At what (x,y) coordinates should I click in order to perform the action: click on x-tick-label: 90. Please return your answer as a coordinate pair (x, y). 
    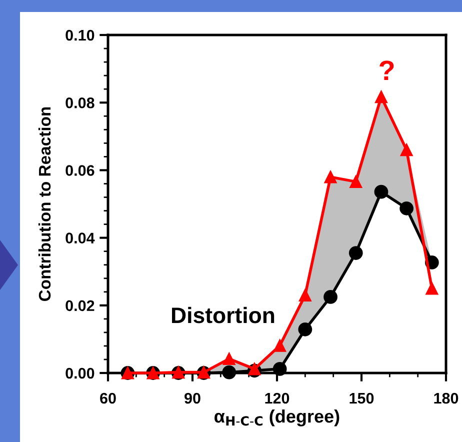
    Looking at the image, I should click on (192, 398).